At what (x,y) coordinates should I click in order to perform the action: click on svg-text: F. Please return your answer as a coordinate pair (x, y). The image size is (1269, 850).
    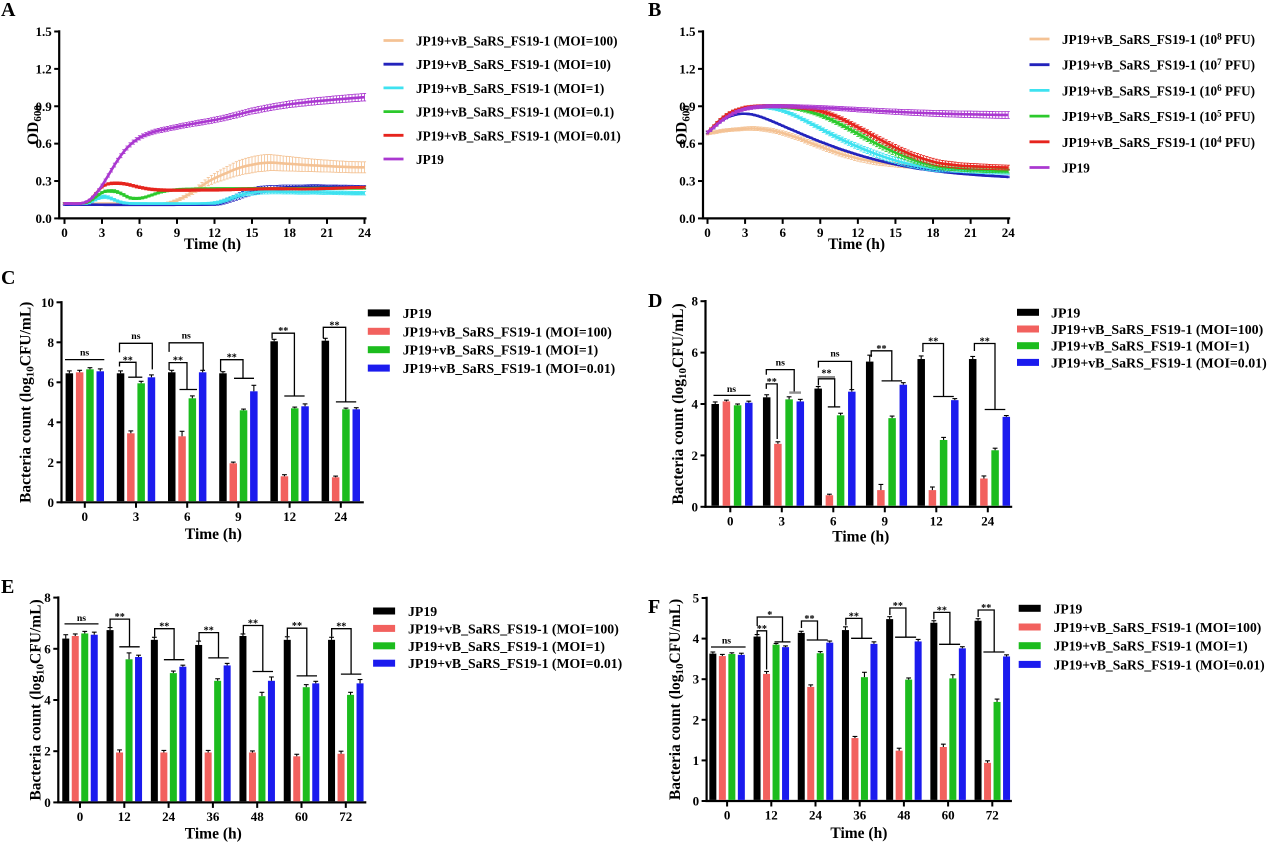
    Looking at the image, I should click on (654, 607).